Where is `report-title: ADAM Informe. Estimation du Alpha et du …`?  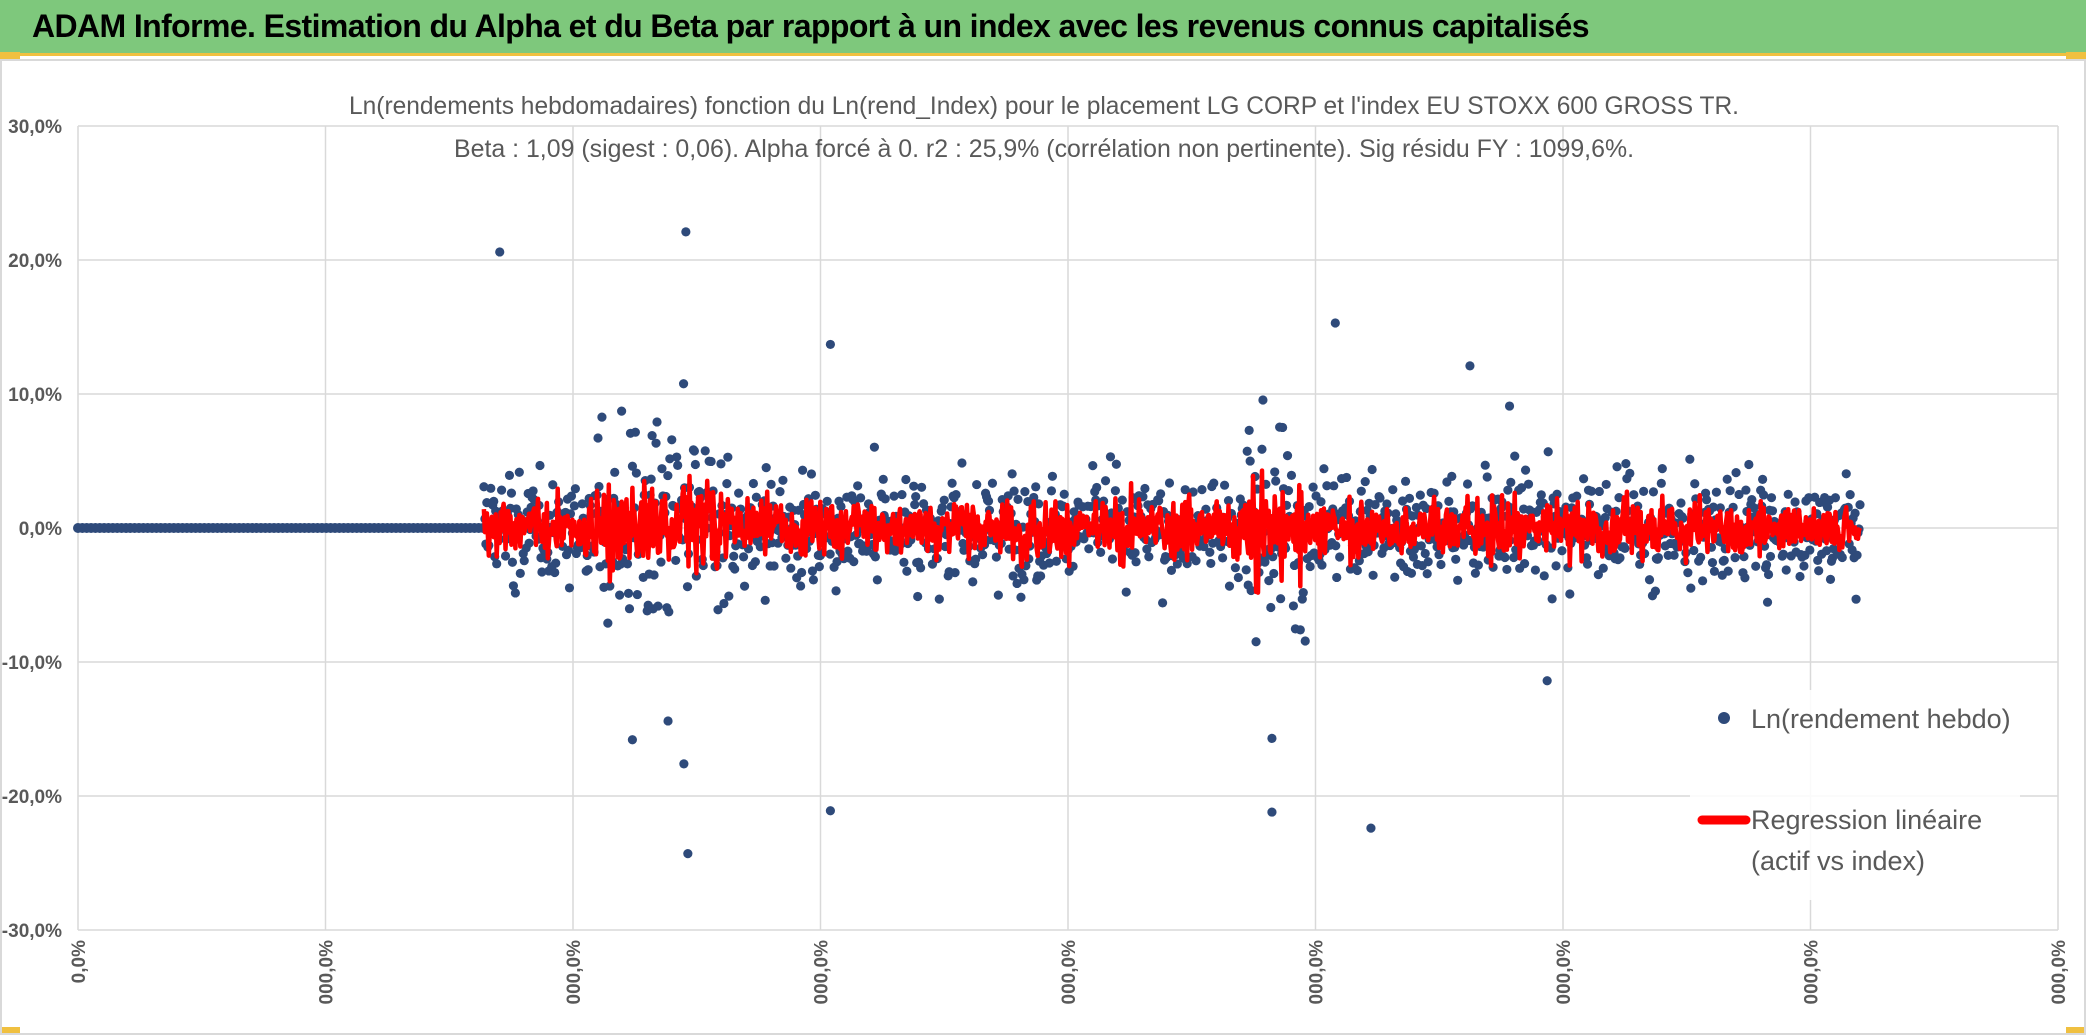 report-title: ADAM Informe. Estimation du Alpha et du … is located at coordinates (811, 26).